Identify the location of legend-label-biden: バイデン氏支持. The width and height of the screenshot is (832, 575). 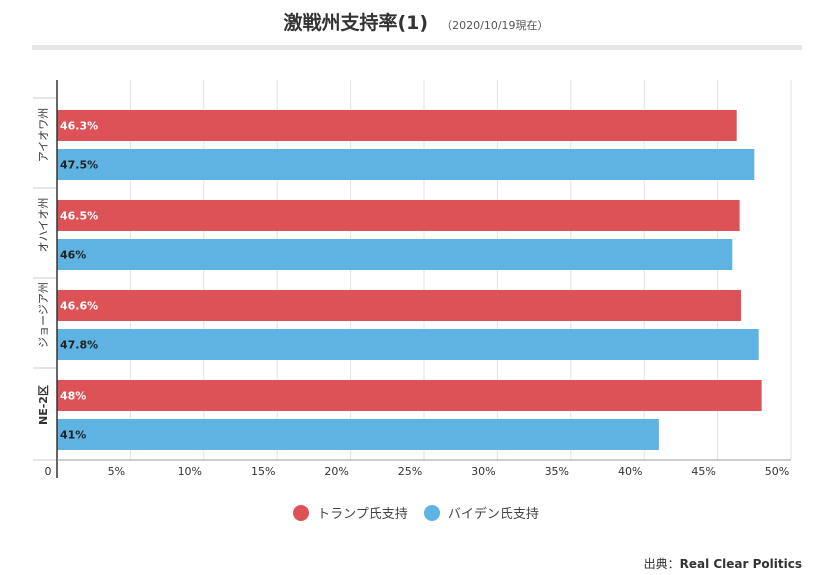
(493, 514).